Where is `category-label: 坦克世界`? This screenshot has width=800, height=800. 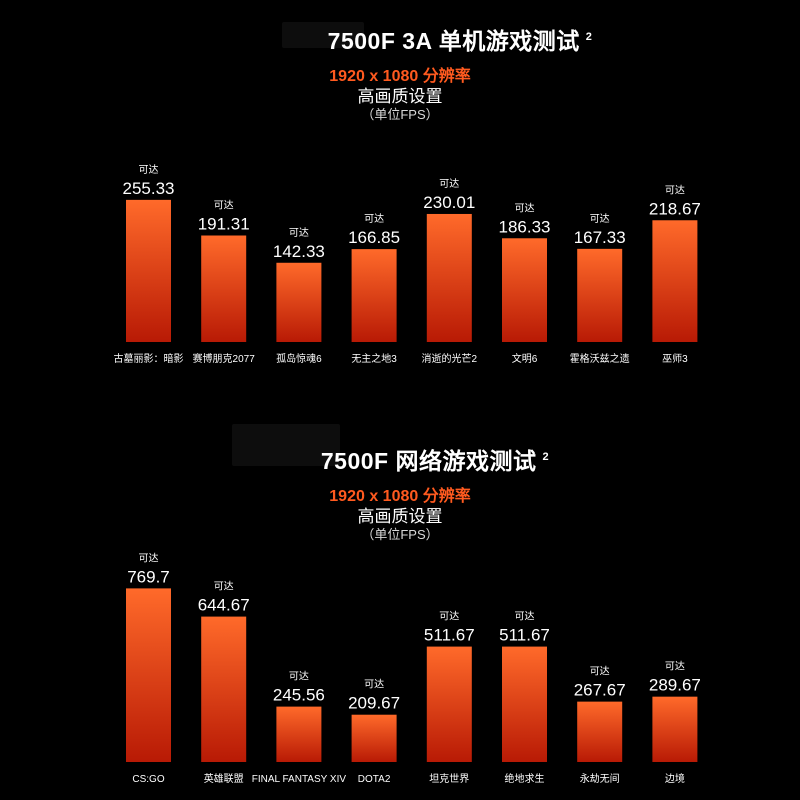
category-label: 坦克世界 is located at coordinates (449, 778).